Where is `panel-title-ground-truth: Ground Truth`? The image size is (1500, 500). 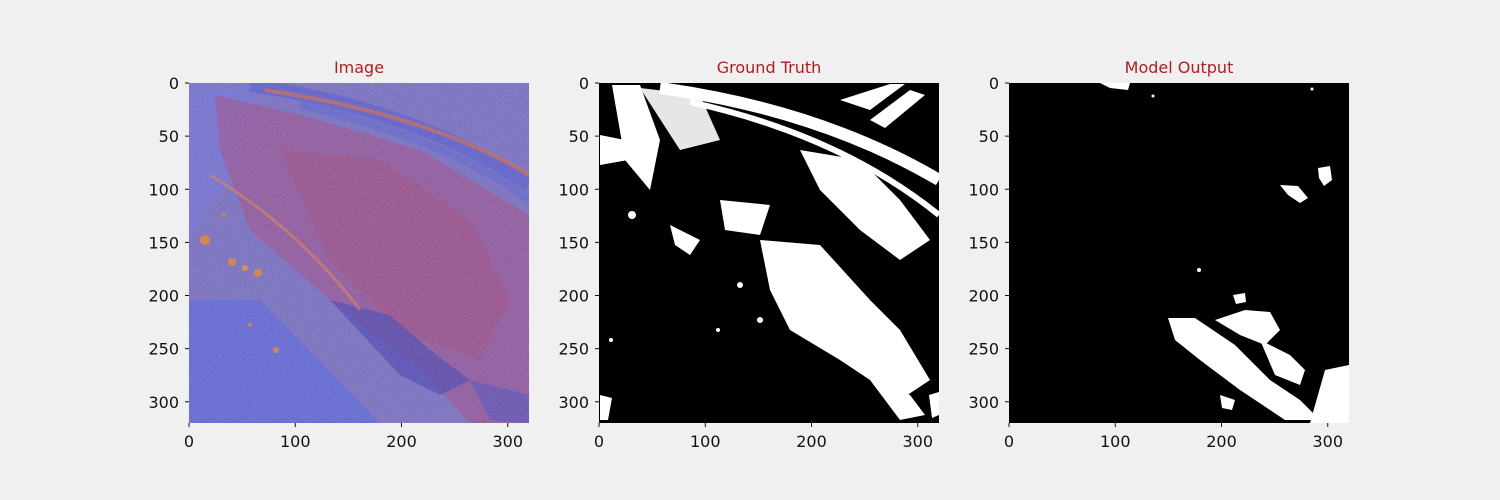
panel-title-ground-truth: Ground Truth is located at coordinates (769, 67).